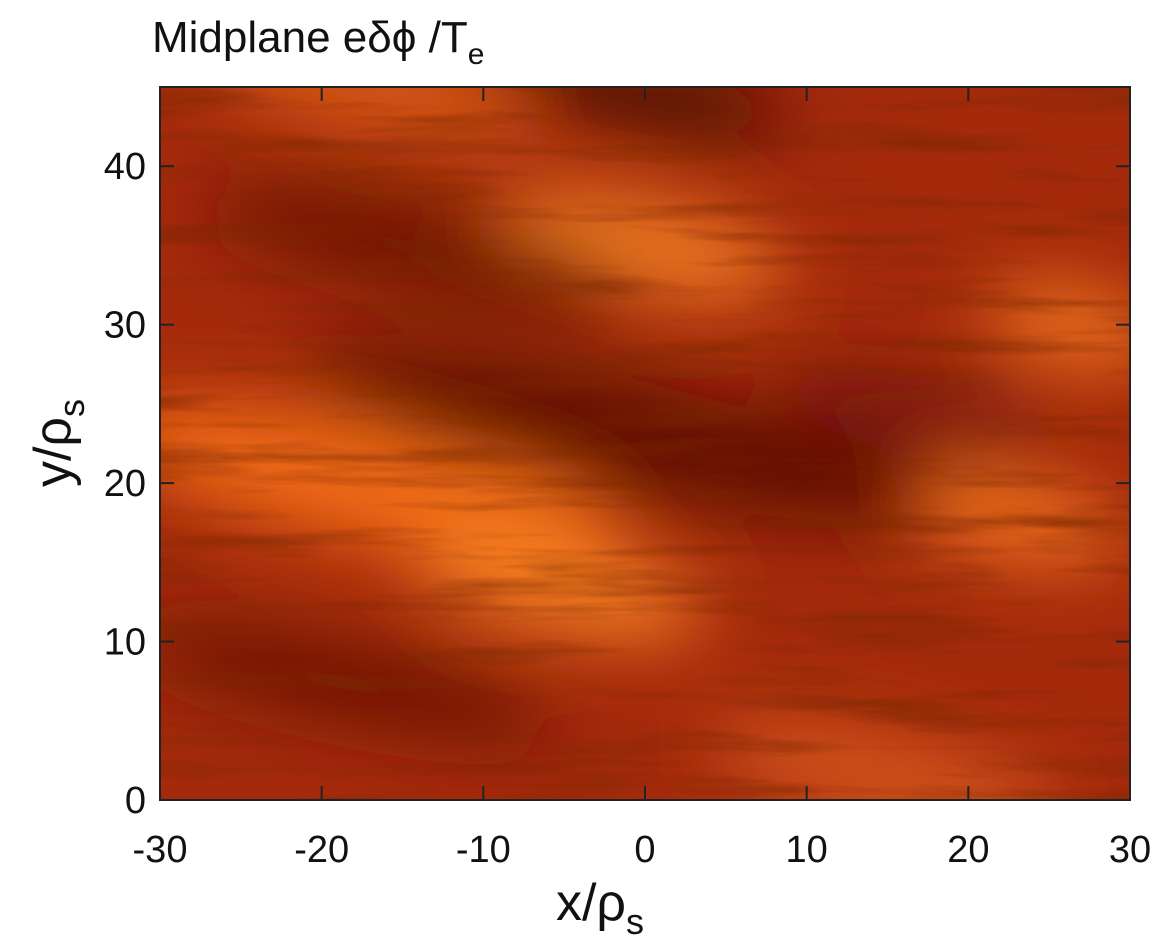  Describe the element at coordinates (321, 850) in the screenshot. I see `x-tick-label: -20` at that location.